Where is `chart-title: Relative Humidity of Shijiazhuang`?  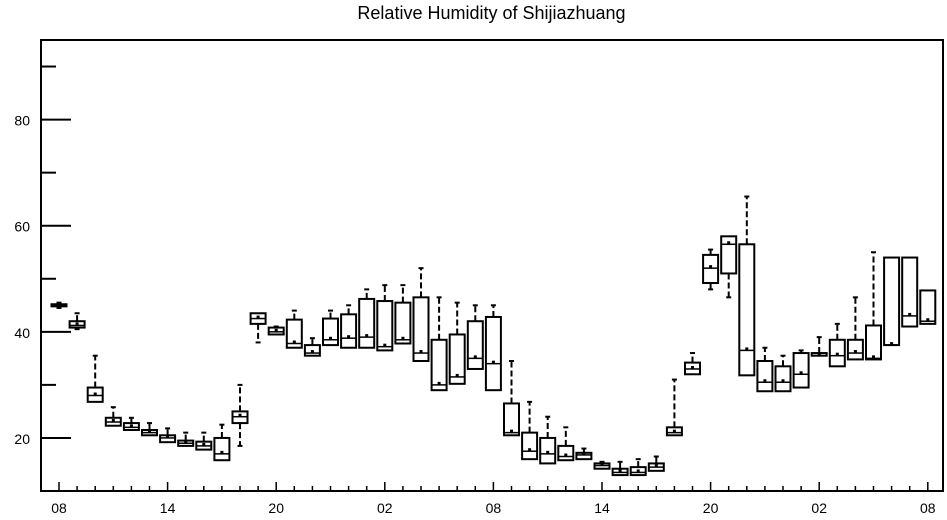 chart-title: Relative Humidity of Shijiazhuang is located at coordinates (491, 13).